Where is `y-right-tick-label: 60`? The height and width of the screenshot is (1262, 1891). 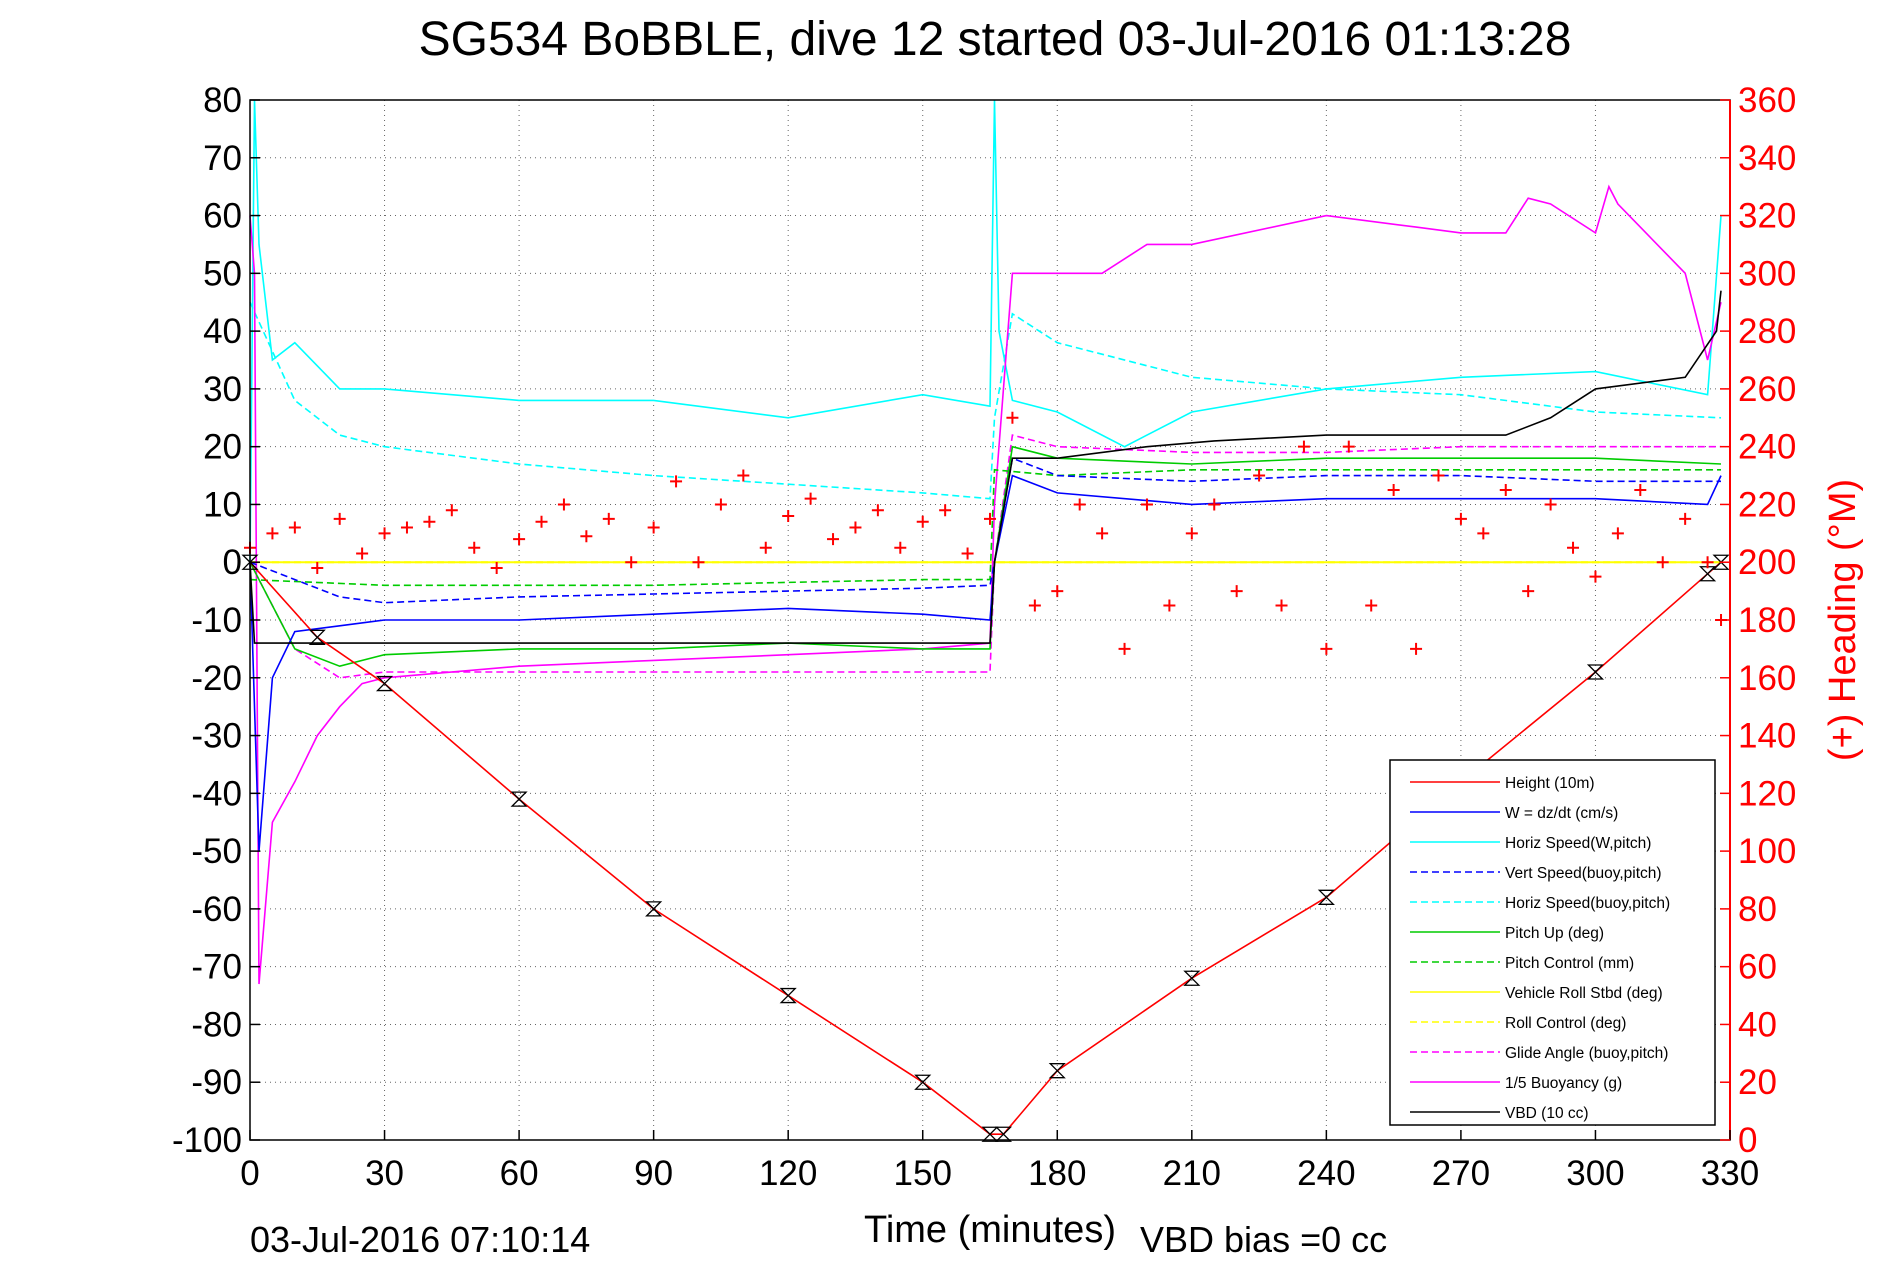
y-right-tick-label: 60 is located at coordinates (1757, 967).